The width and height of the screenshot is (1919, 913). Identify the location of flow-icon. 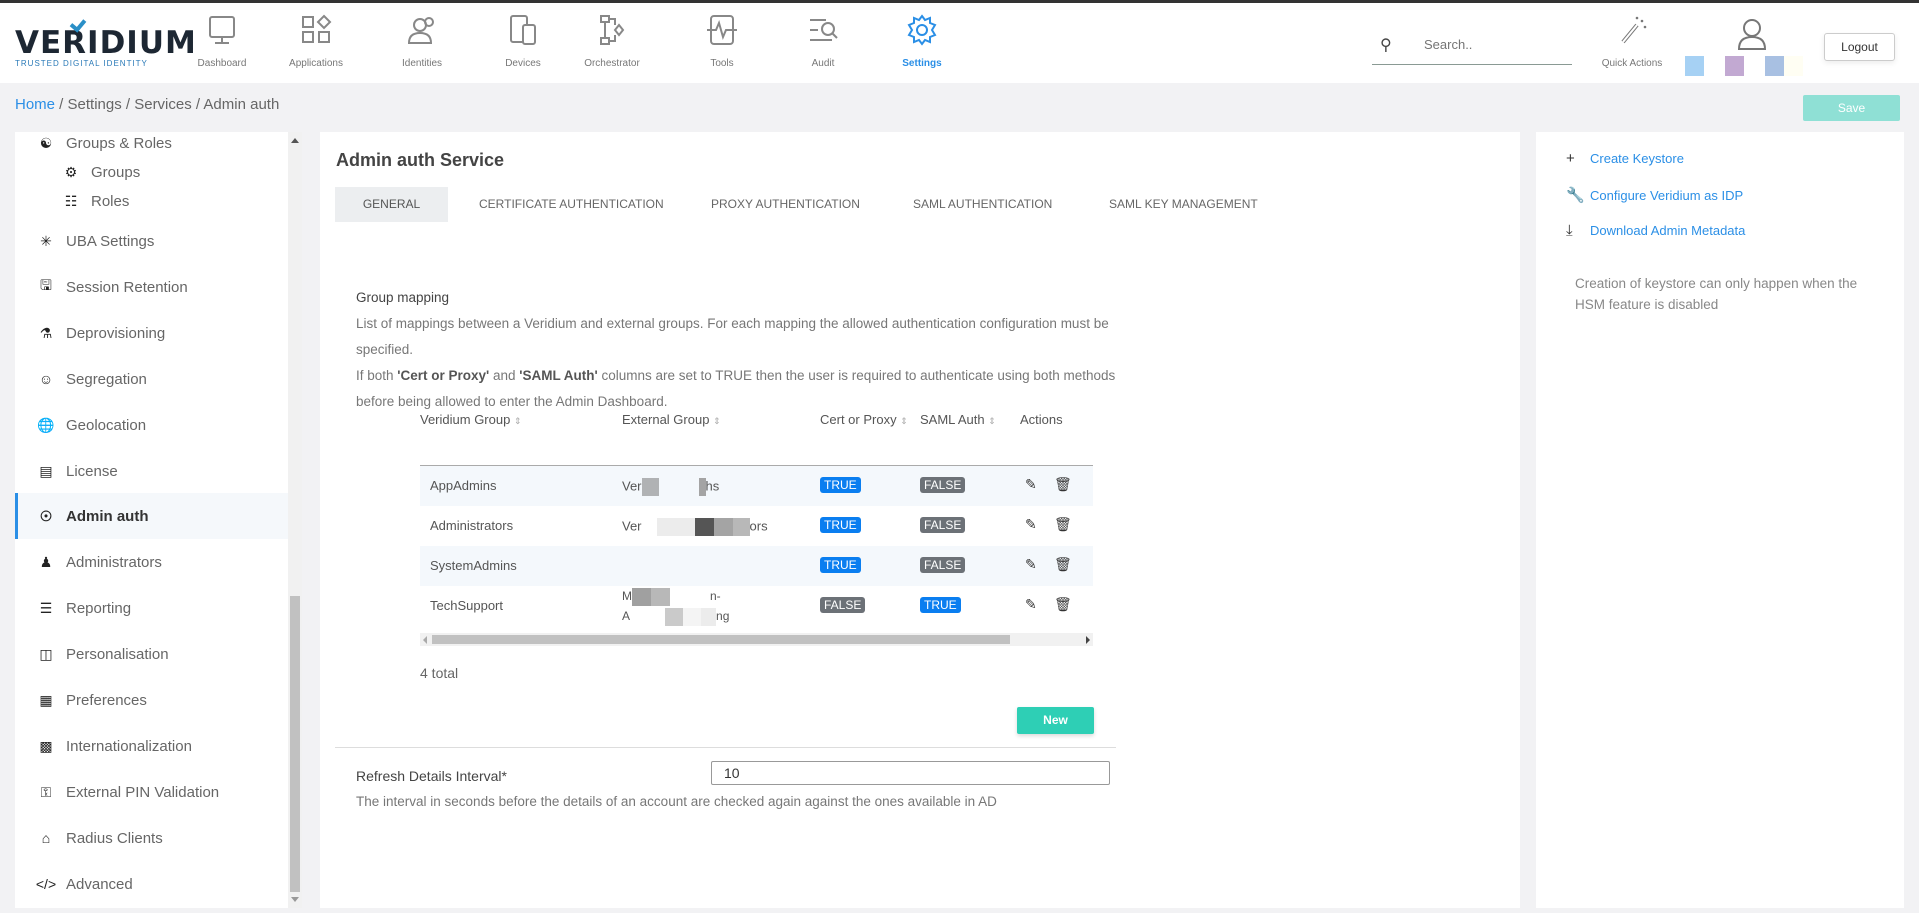
(612, 30).